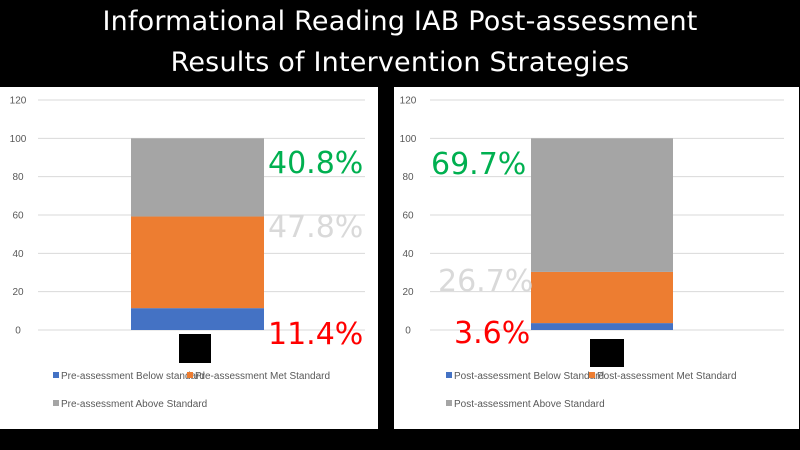  I want to click on legend-label: Pre-assessment Below standard, so click(133, 376).